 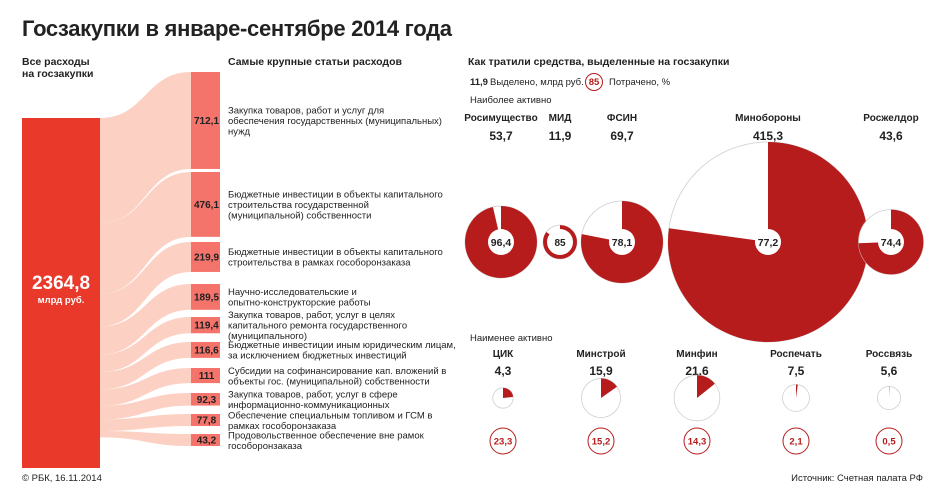 I want to click on legend-spent-value: 85, so click(x=594, y=82).